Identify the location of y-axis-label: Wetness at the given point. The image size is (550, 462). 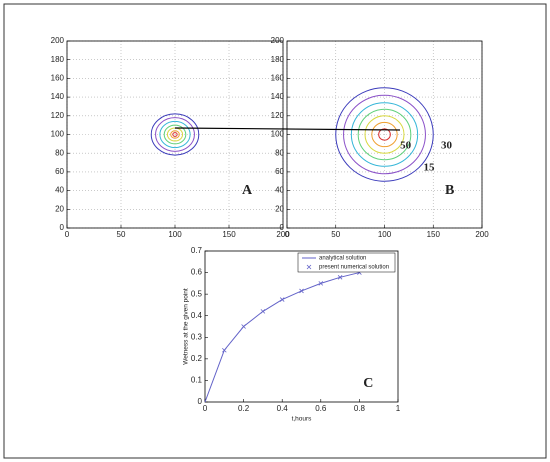
(186, 326).